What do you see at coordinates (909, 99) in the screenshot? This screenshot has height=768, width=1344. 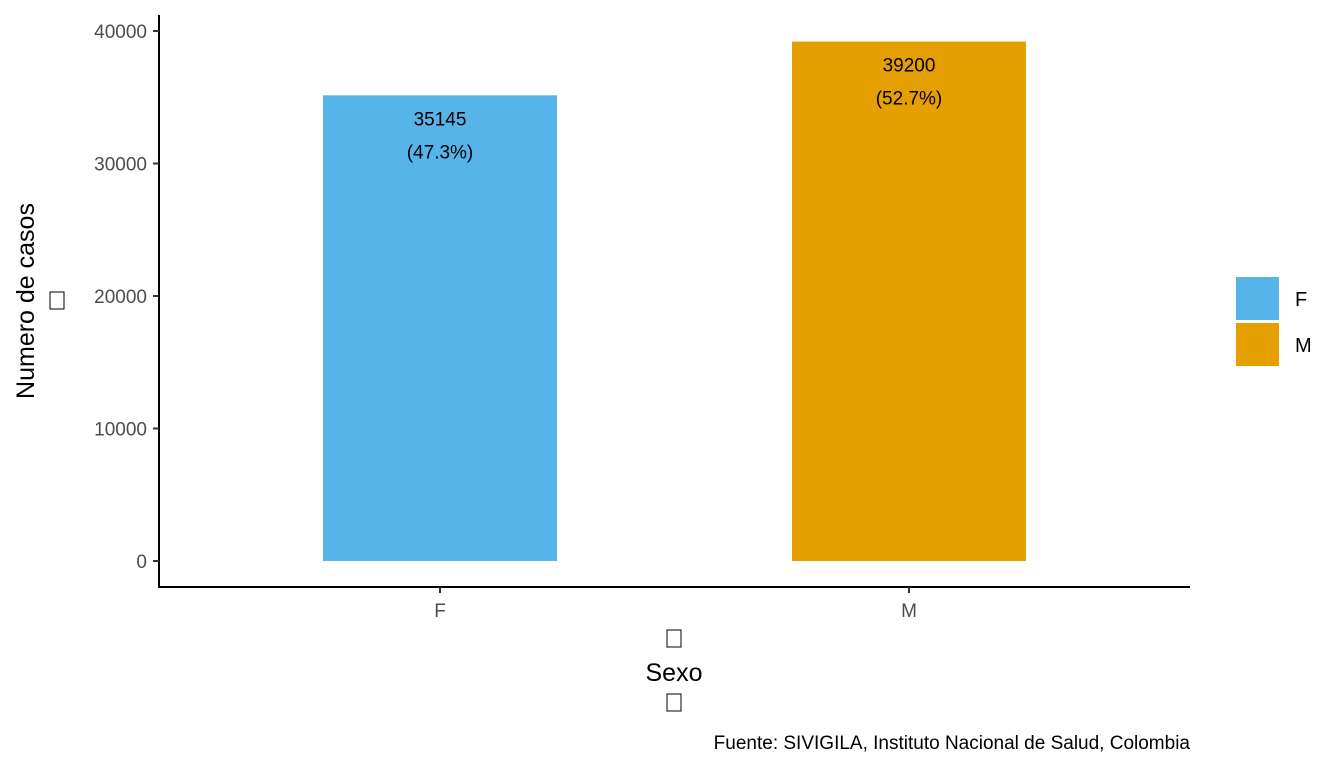 I see `bar-percent-label: (52.7%)` at bounding box center [909, 99].